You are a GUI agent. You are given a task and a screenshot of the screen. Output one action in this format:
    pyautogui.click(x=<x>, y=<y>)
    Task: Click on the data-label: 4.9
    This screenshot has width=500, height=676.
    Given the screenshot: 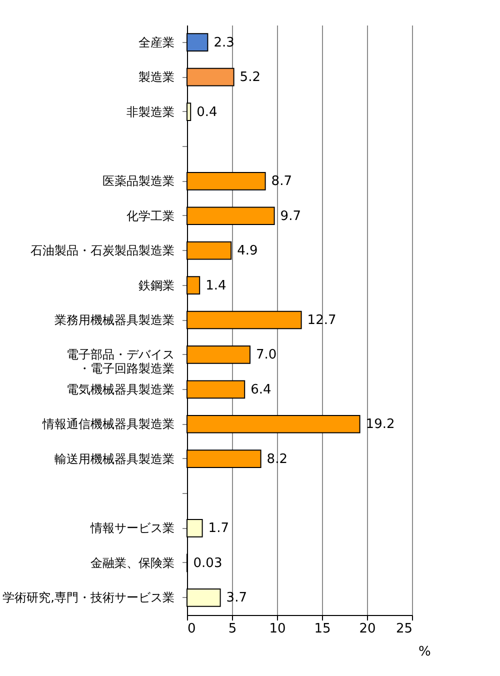 What is the action you would take?
    pyautogui.click(x=247, y=251)
    